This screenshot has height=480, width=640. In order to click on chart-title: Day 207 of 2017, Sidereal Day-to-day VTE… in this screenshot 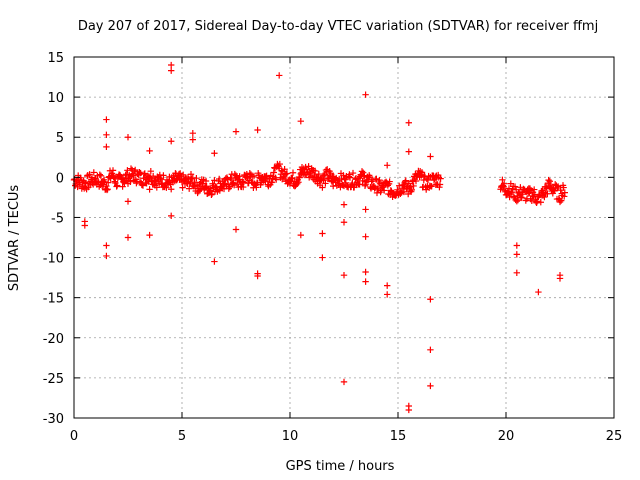, I will do `click(338, 26)`.